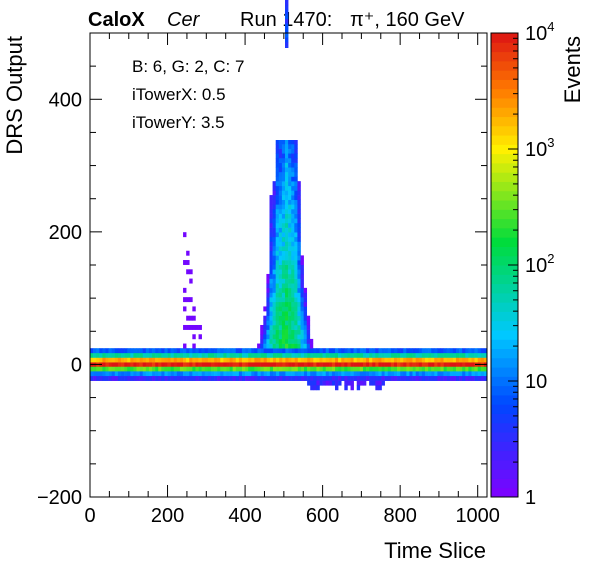 This screenshot has width=596, height=572. Describe the element at coordinates (539, 32) in the screenshot. I see `colorbar-tick-label: 104` at that location.